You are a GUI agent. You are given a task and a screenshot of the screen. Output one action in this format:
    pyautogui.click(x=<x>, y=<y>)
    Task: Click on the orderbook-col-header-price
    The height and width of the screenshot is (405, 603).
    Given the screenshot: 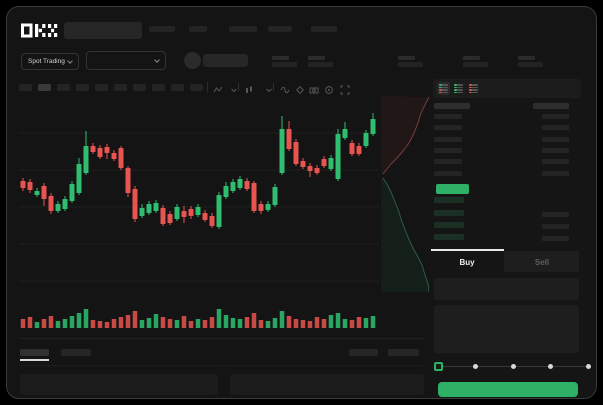 What is the action you would take?
    pyautogui.click(x=452, y=106)
    